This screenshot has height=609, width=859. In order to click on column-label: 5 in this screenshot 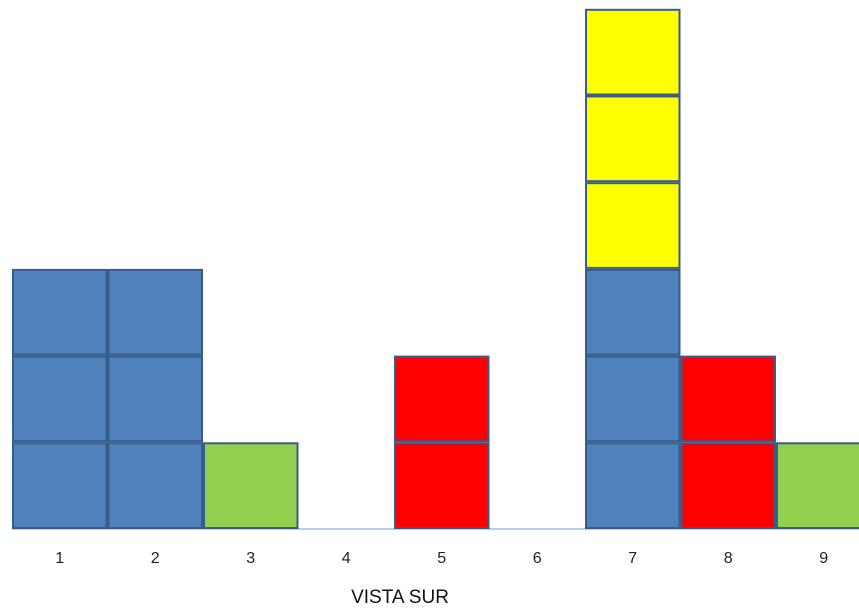, I will do `click(441, 558)`.